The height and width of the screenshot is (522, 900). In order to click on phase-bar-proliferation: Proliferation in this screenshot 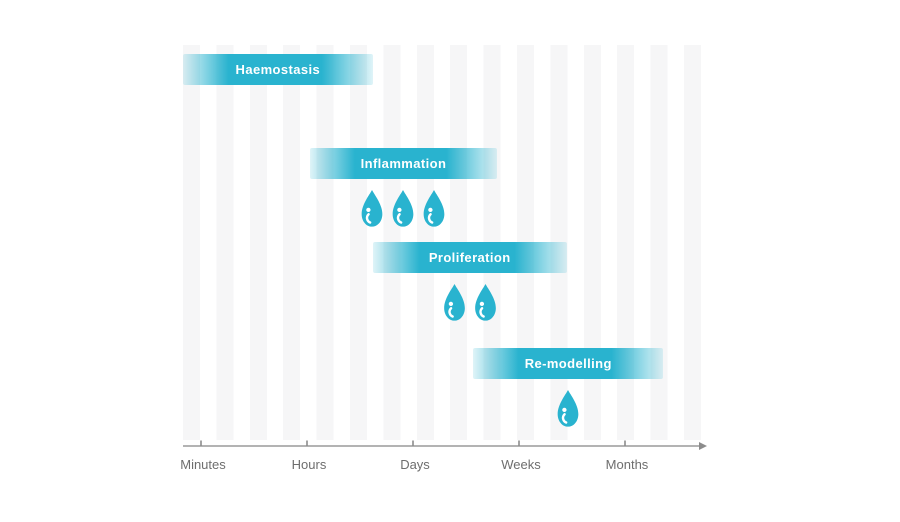, I will do `click(469, 257)`.